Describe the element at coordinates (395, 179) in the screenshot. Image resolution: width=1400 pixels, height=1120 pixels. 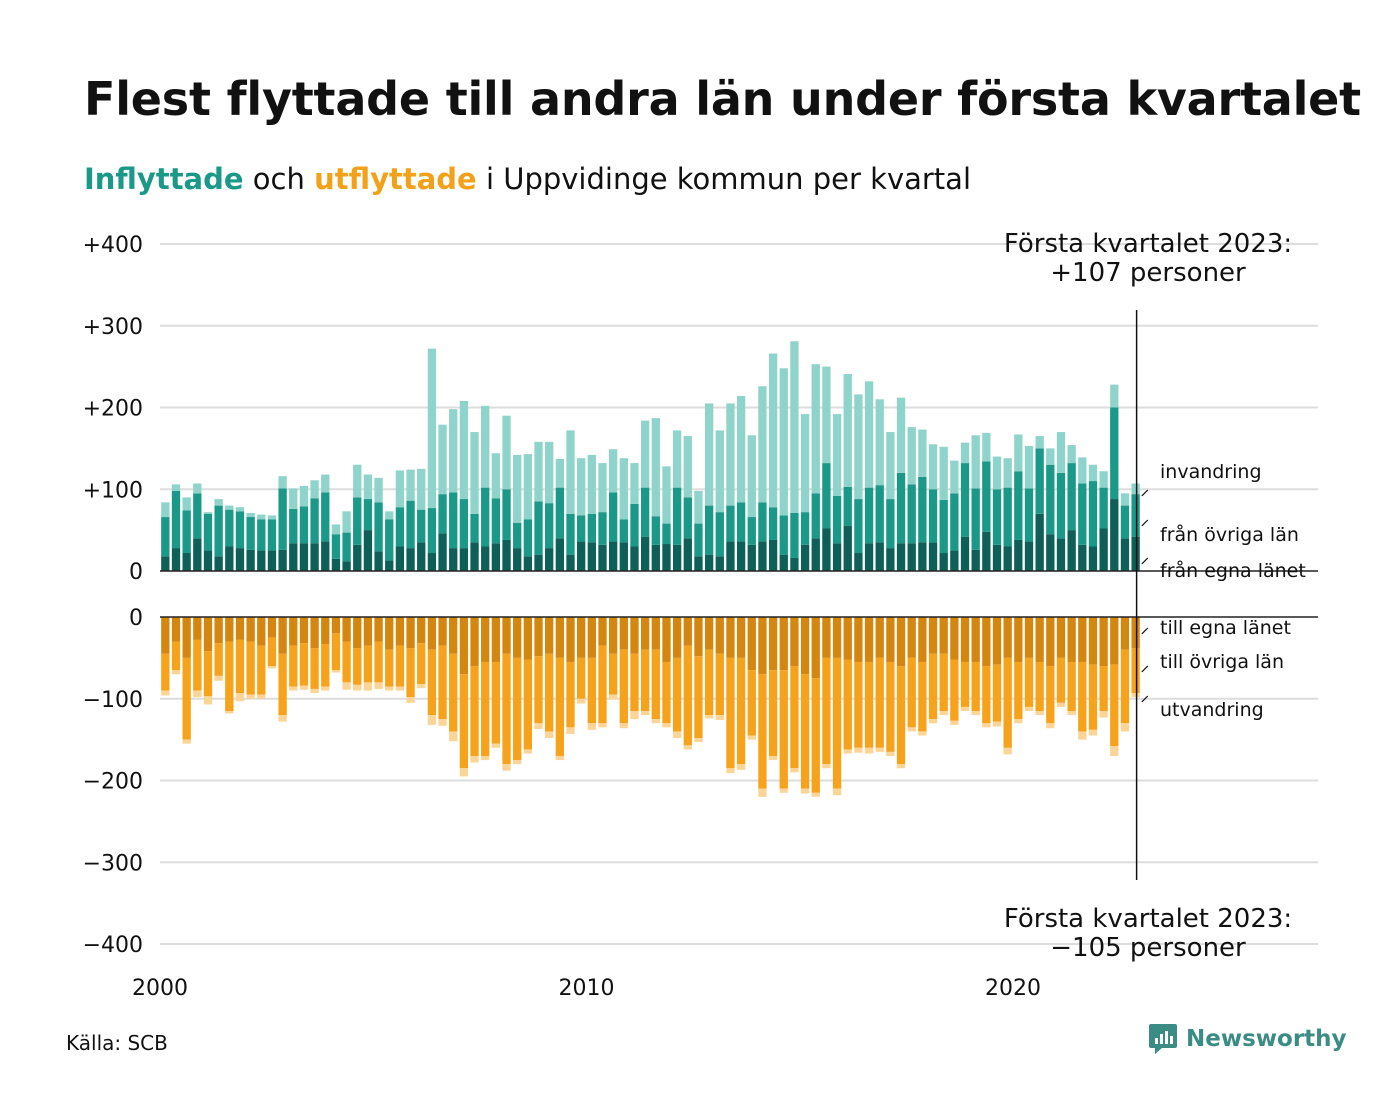
I see `subtitle-outflow-word: utflyttade` at that location.